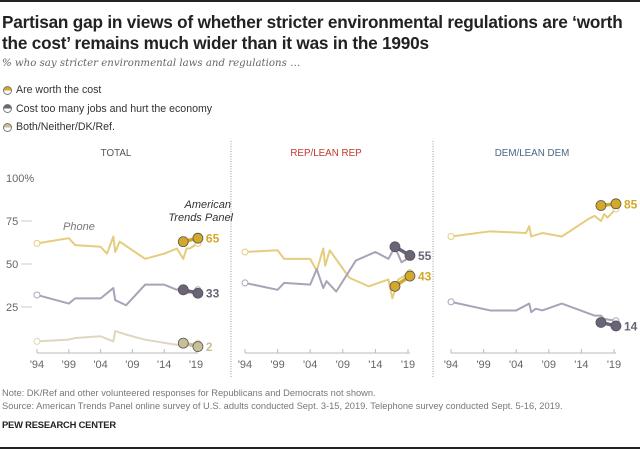  I want to click on legend-item-worth: Are worth the cost, so click(107, 90).